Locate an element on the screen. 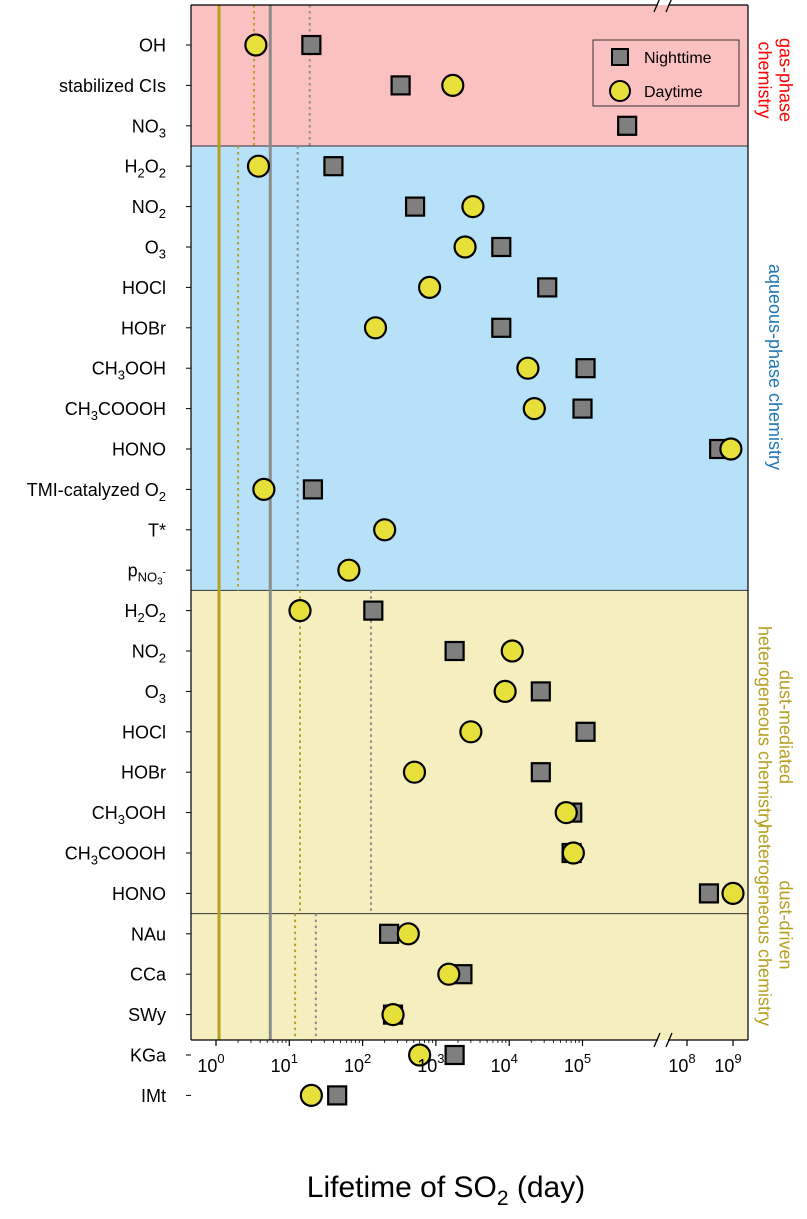  region-label: gas-phase is located at coordinates (786, 80).